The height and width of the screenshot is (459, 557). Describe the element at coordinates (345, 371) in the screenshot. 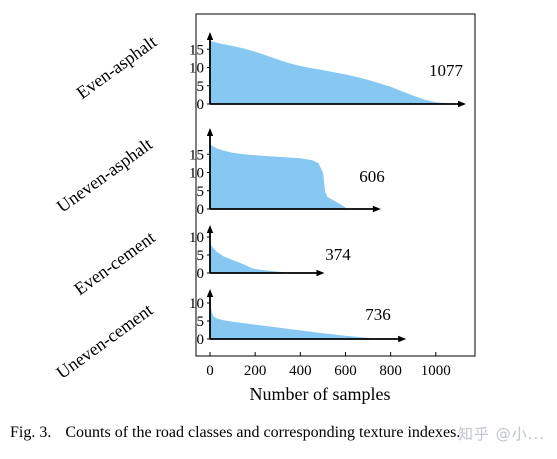

I see `x-tick-label: 600` at that location.